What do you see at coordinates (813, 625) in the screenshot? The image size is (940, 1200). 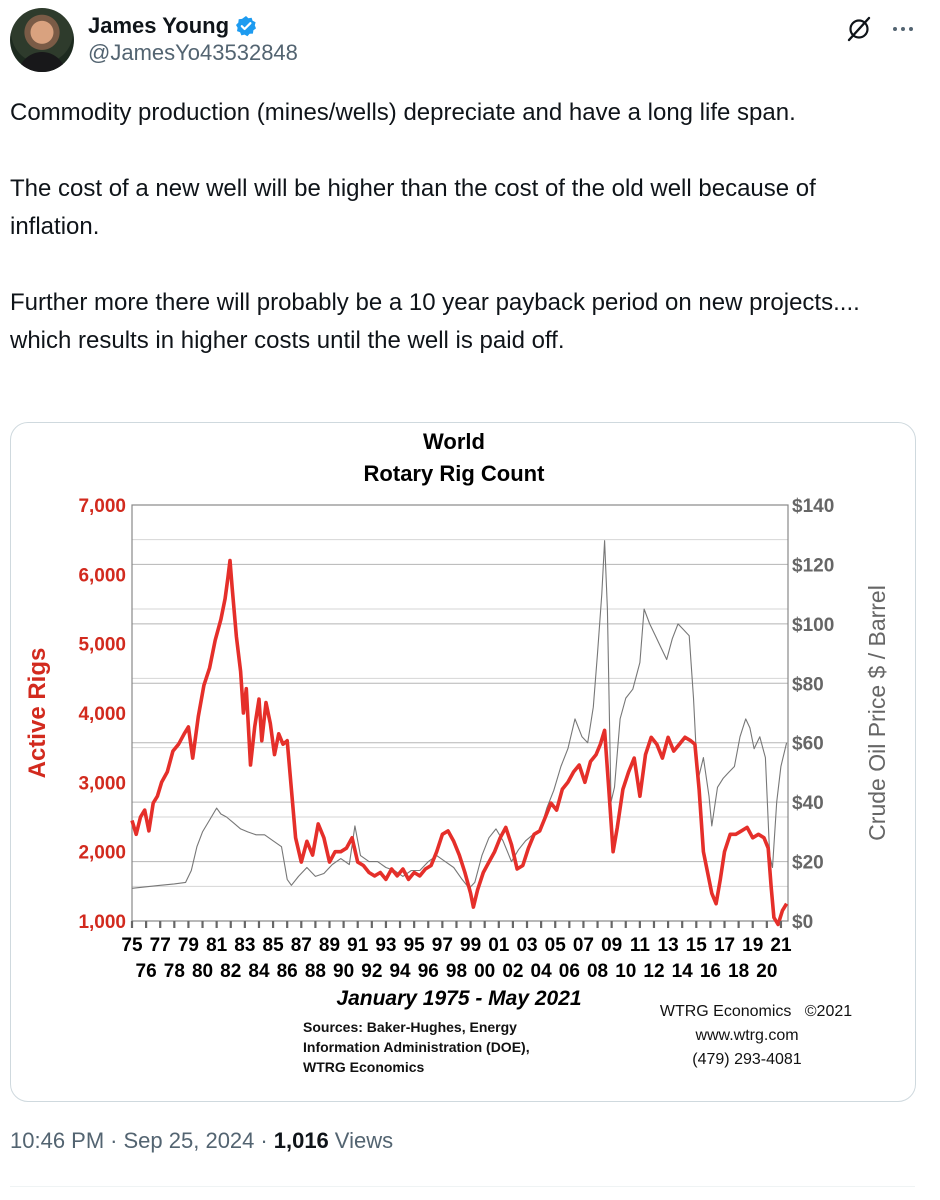 I see `right-tick-label: $100` at bounding box center [813, 625].